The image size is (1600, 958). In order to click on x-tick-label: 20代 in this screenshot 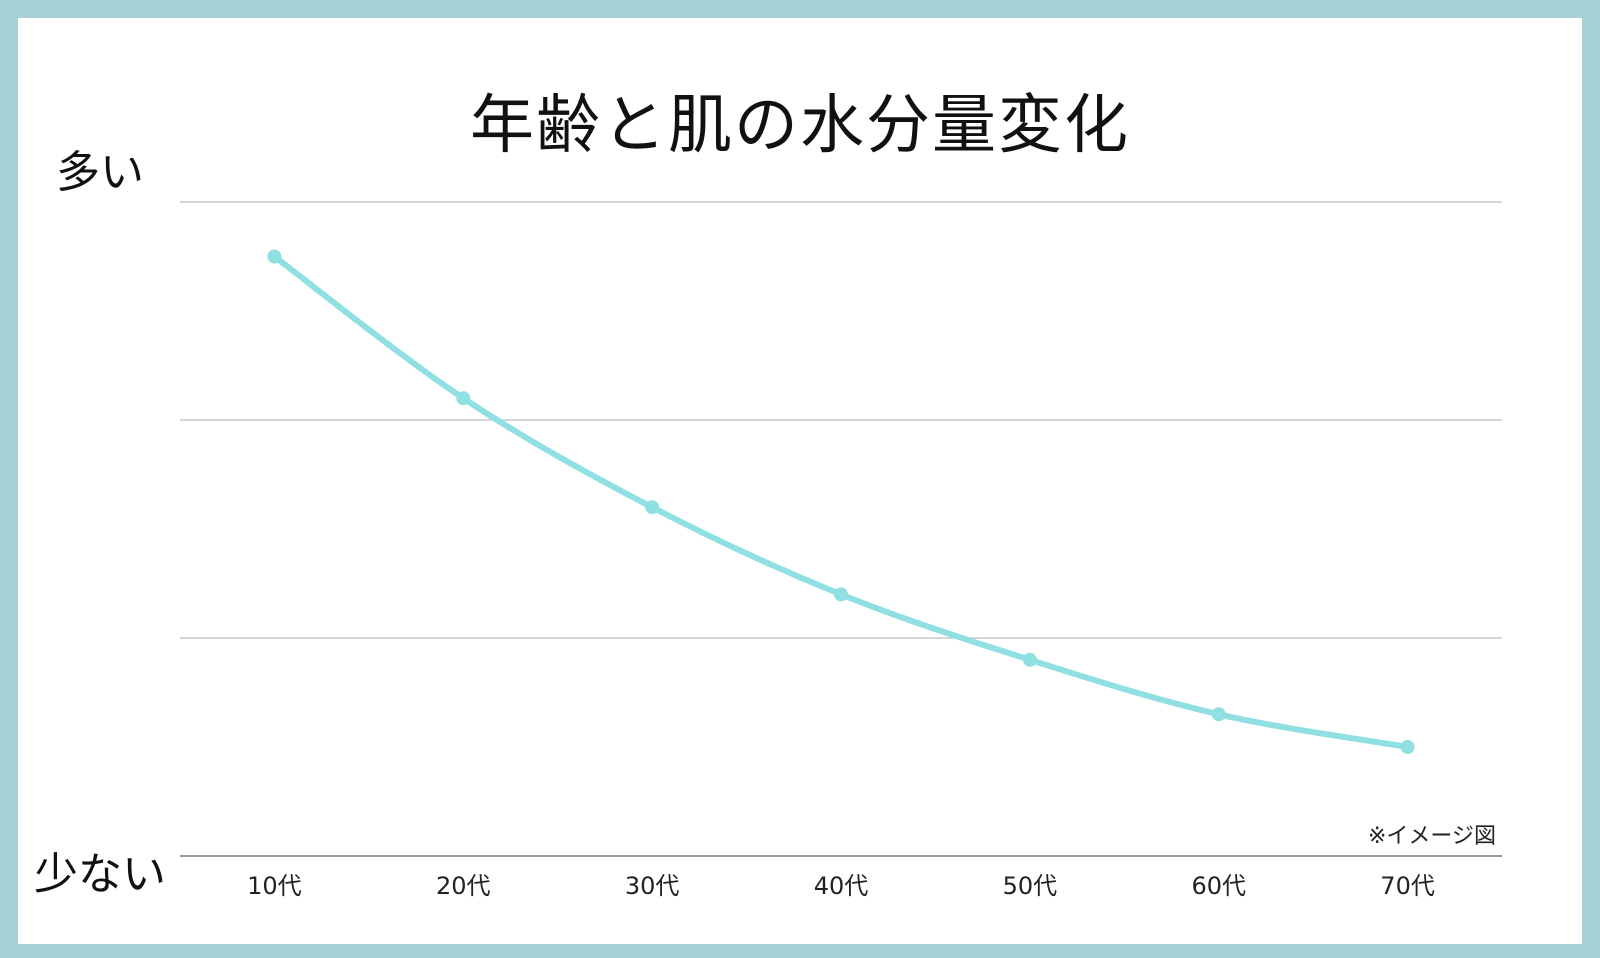, I will do `click(463, 886)`.